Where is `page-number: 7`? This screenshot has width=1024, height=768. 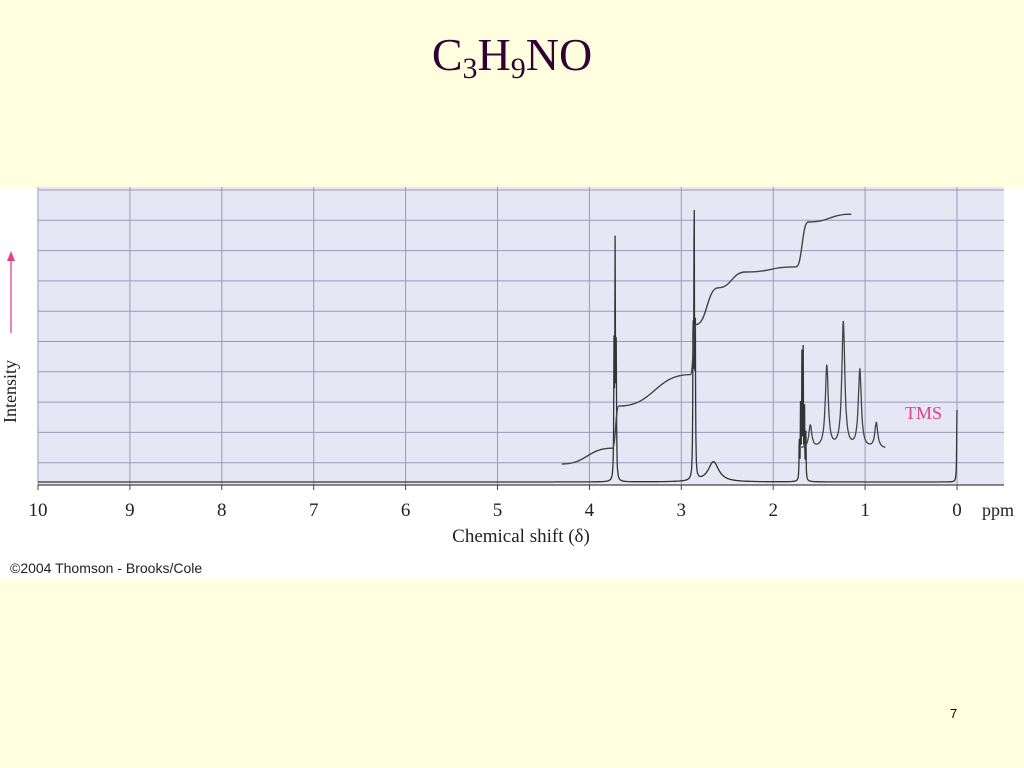 page-number: 7 is located at coordinates (954, 713).